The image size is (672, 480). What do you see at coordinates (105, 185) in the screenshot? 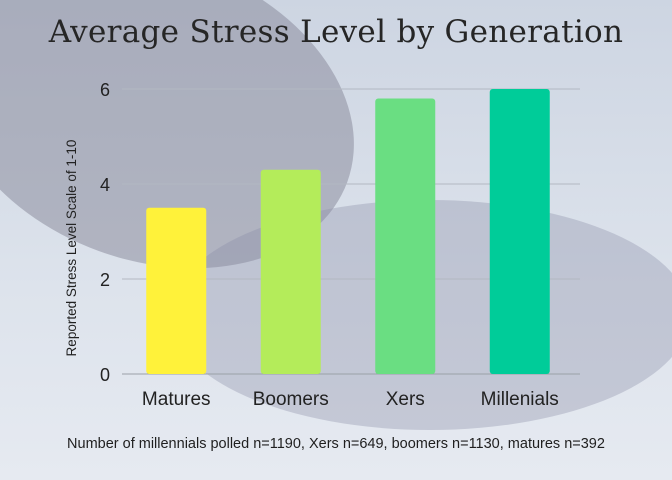
I see `y-tick-label: 4` at bounding box center [105, 185].